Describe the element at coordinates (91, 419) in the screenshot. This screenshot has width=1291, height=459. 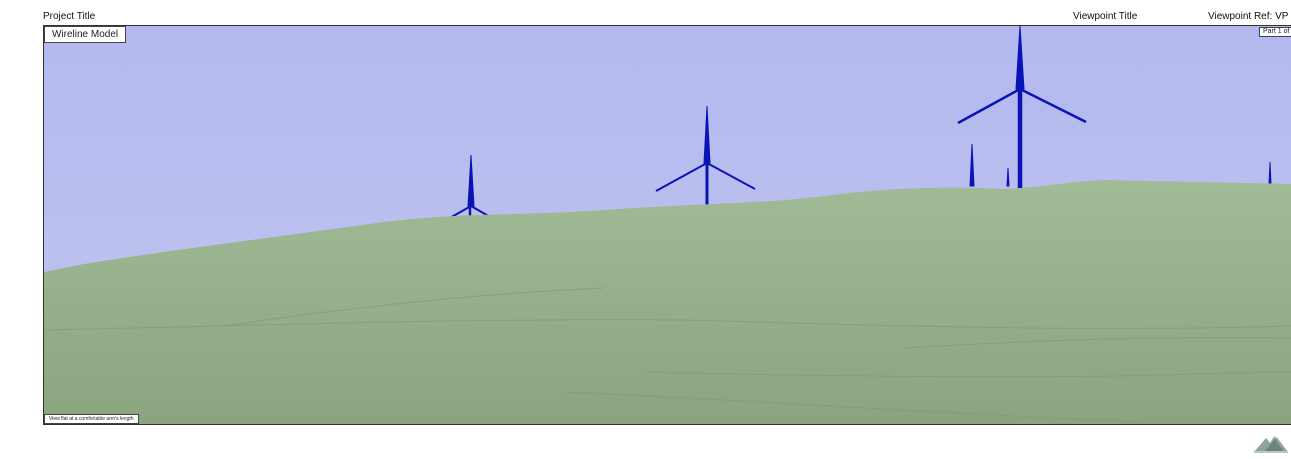
I see `viewing-instruction: View flat at a comfortable arm's length` at that location.